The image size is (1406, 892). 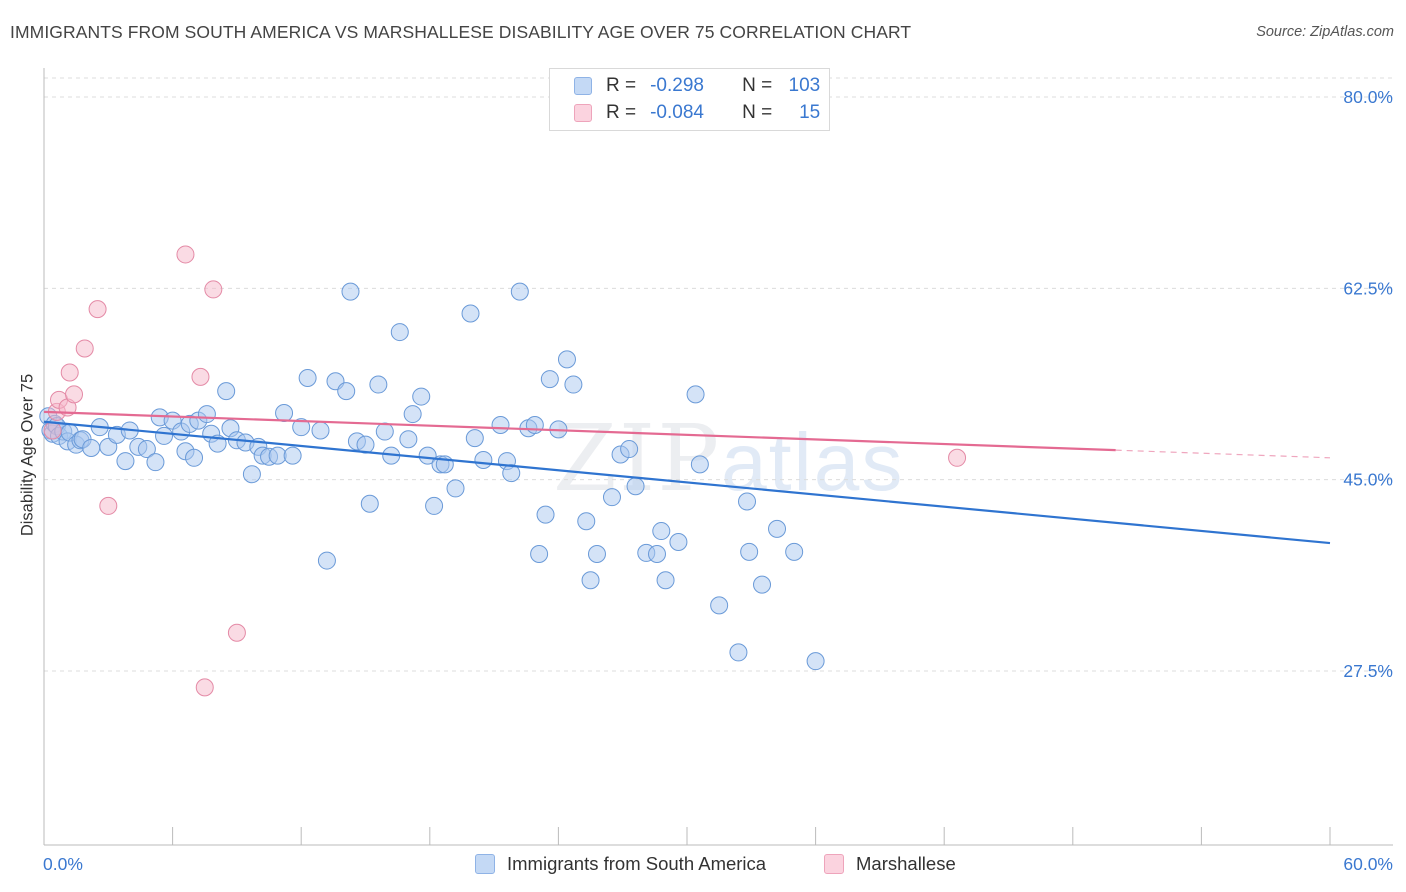 I want to click on x-tick-label: 0.0%, so click(x=63, y=864).